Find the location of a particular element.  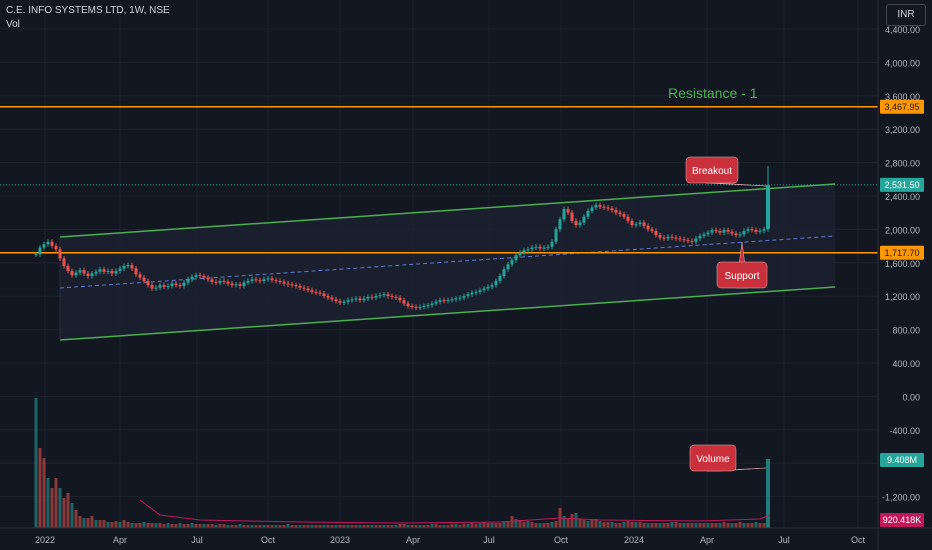

y-tick-label: 3,200.00 is located at coordinates (902, 130).